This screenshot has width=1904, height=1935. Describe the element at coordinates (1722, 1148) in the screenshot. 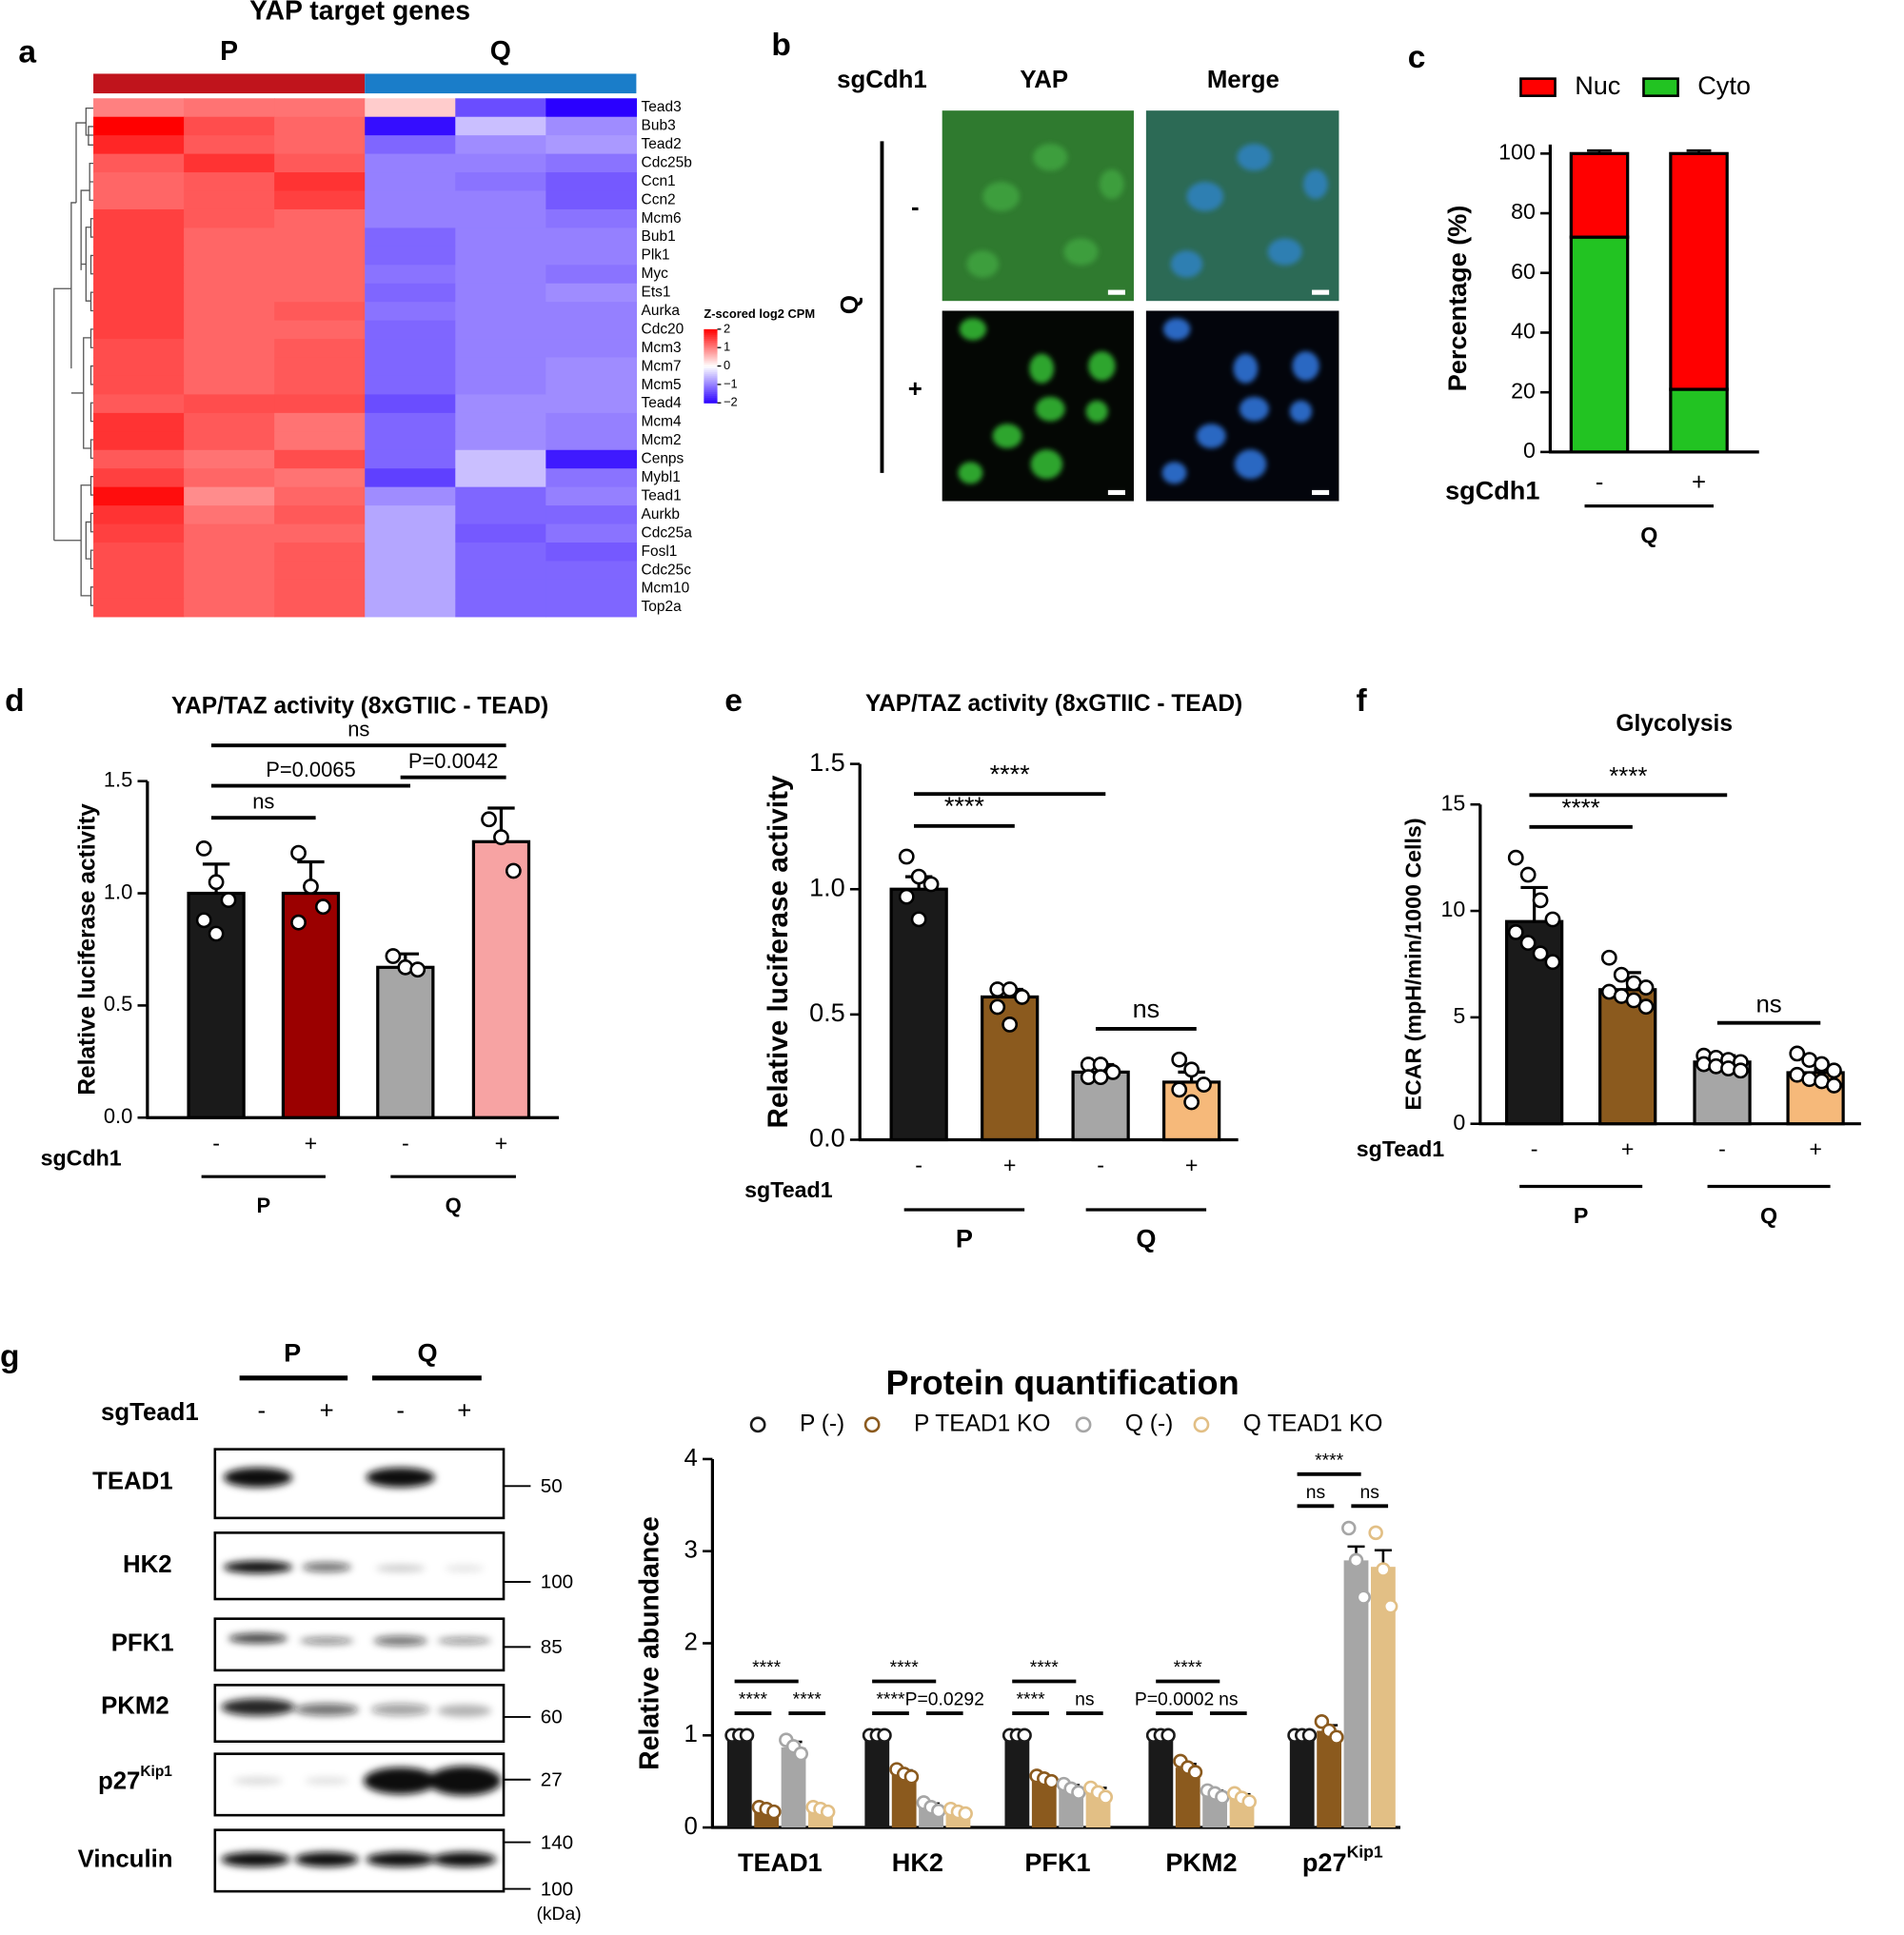

I see `x-tick-label: -` at that location.